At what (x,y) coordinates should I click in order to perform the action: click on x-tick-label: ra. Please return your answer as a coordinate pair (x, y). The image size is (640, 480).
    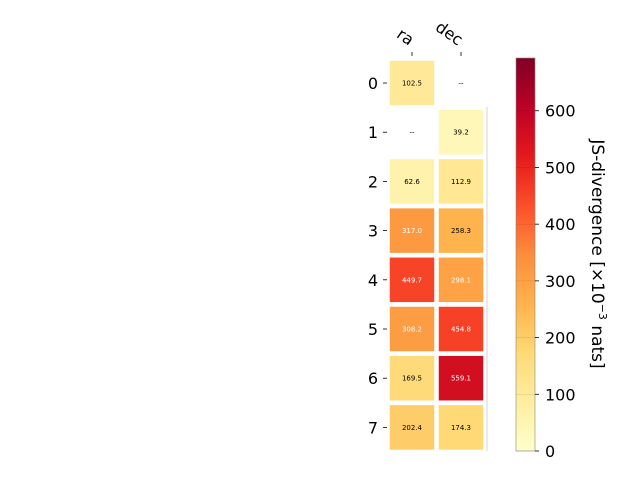
    Looking at the image, I should click on (405, 36).